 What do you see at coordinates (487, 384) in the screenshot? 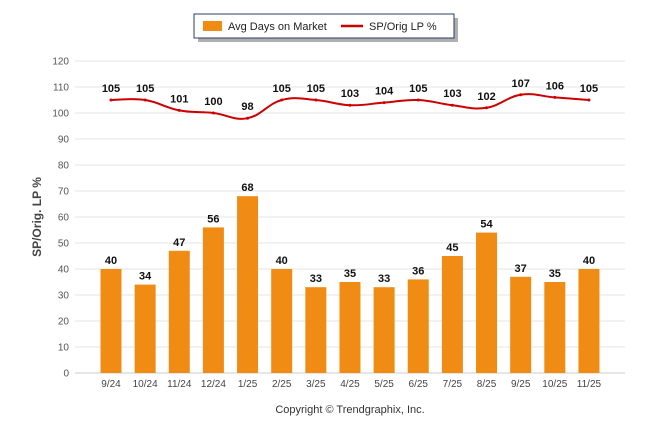
I see `x-tick-label: 8/25` at bounding box center [487, 384].